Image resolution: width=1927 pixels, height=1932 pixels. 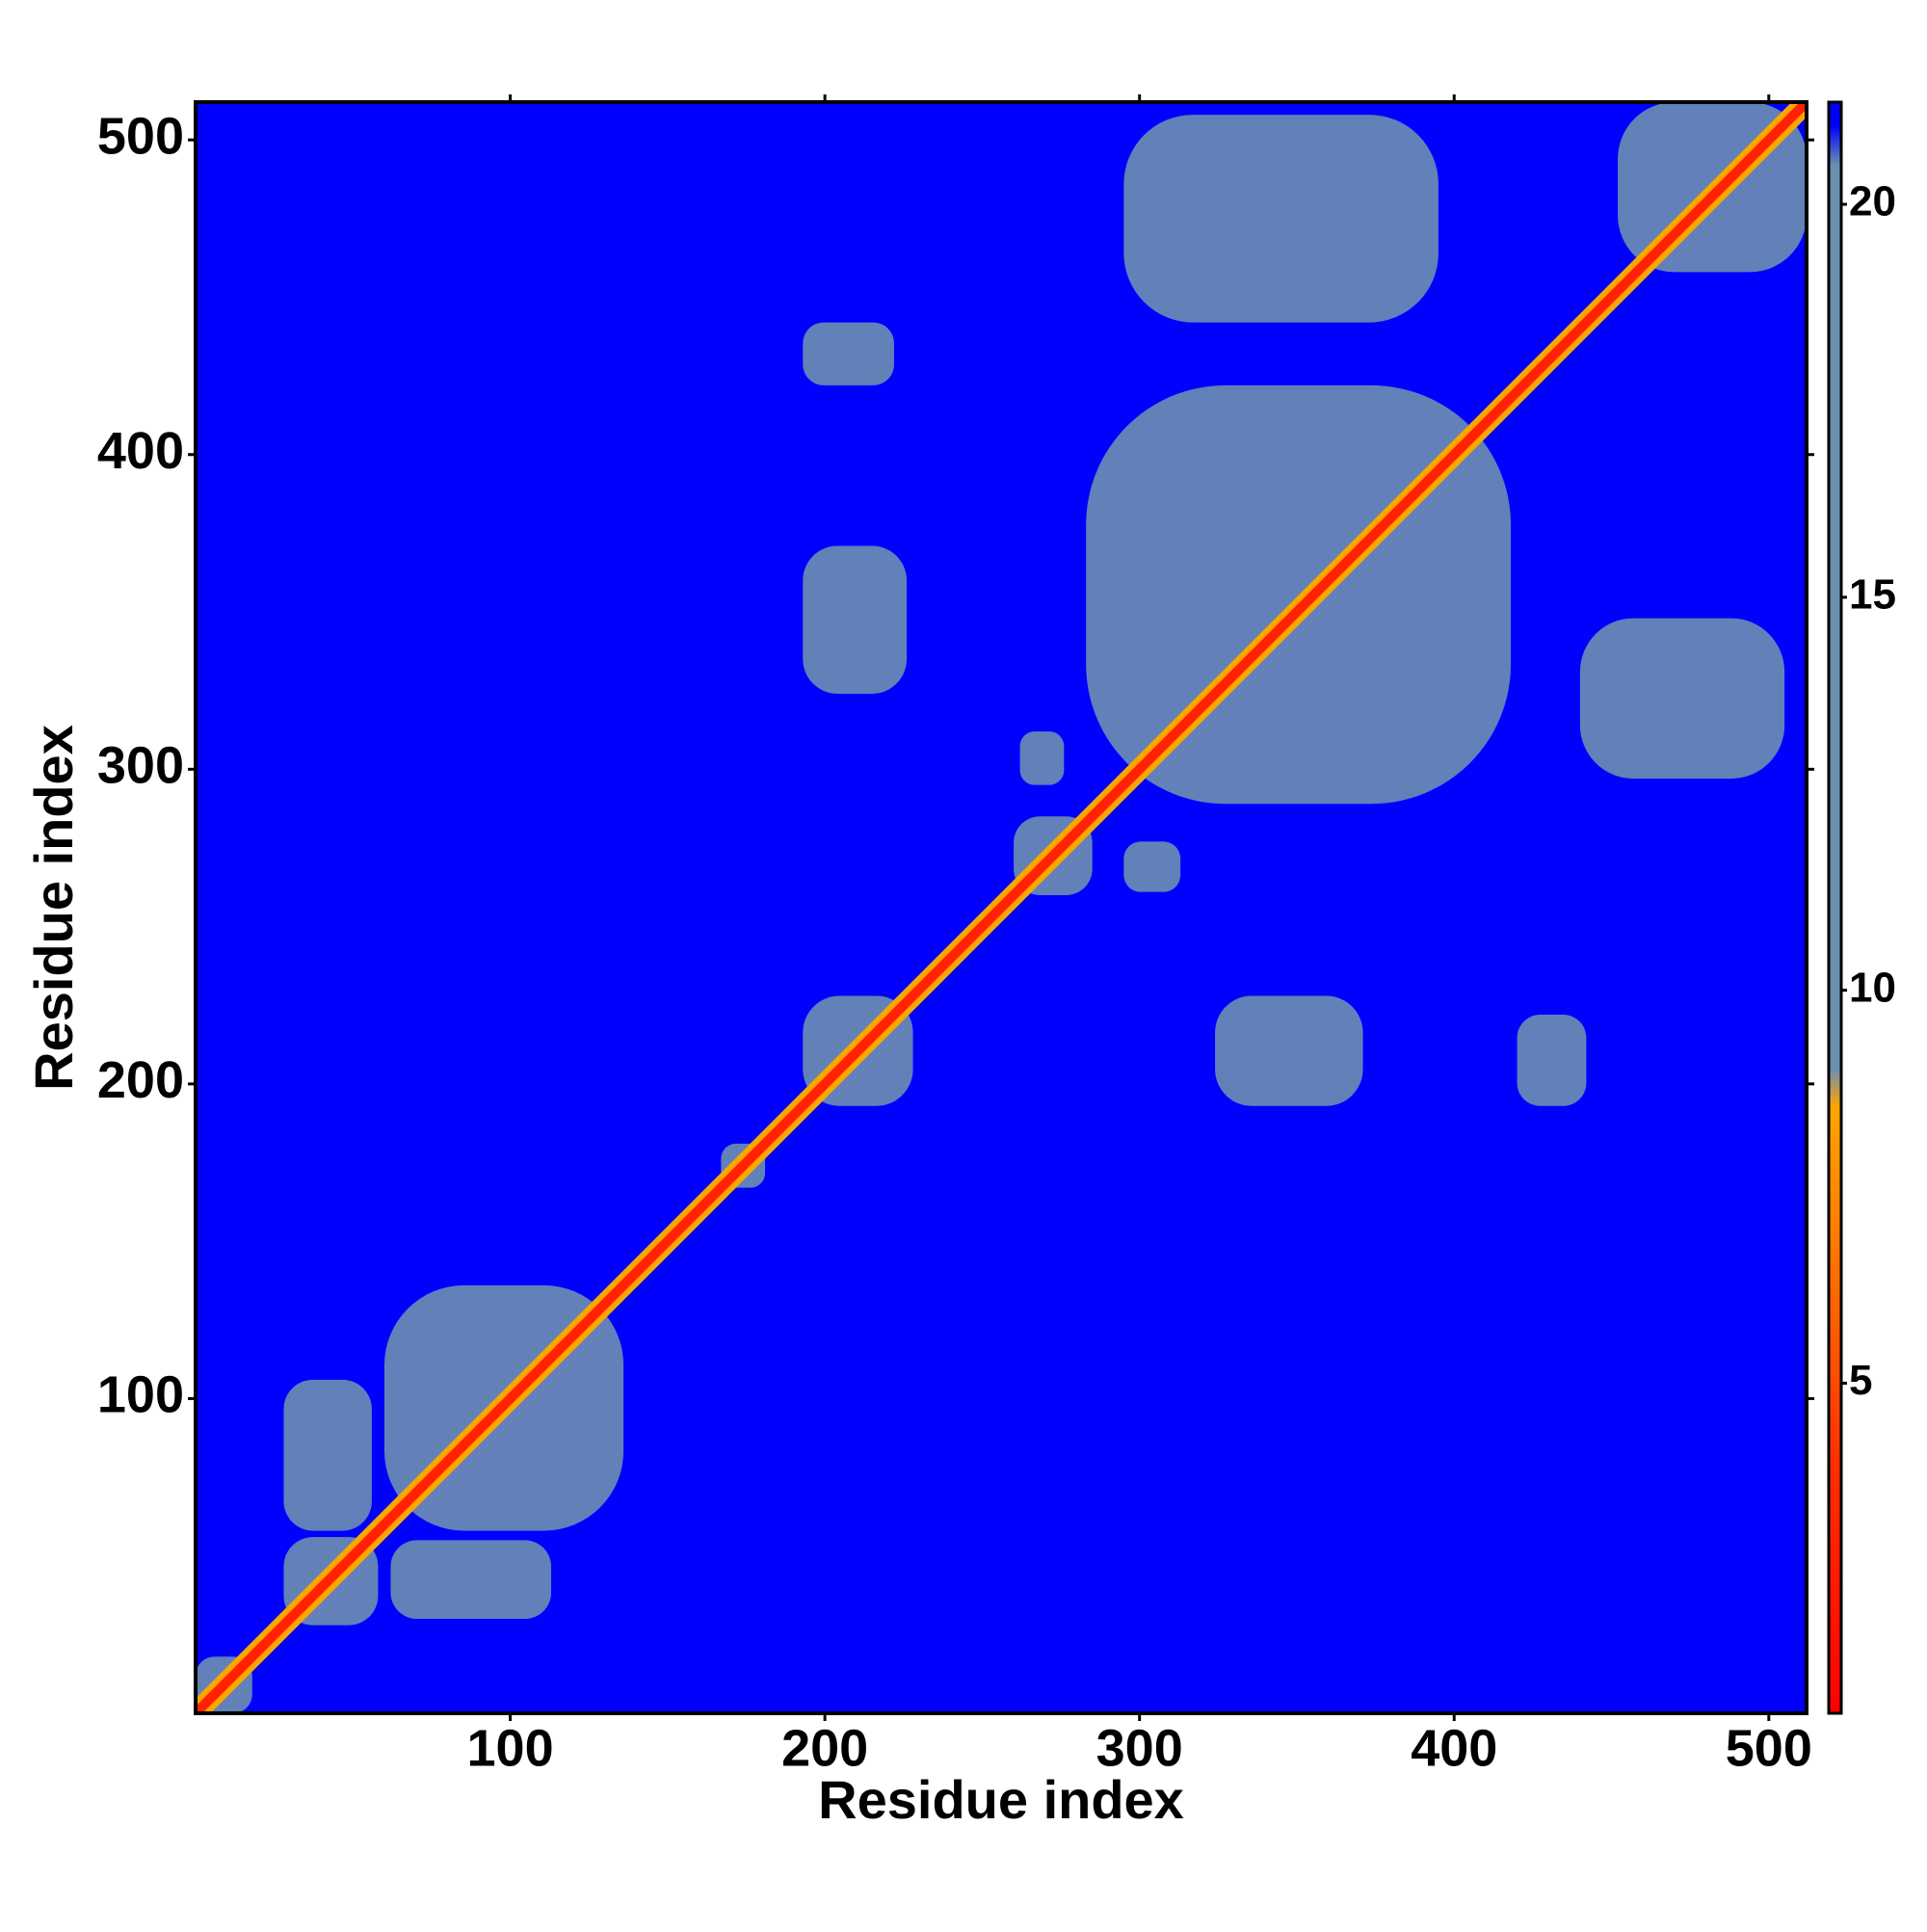 I want to click on x-tick-label: 500, so click(x=1769, y=1748).